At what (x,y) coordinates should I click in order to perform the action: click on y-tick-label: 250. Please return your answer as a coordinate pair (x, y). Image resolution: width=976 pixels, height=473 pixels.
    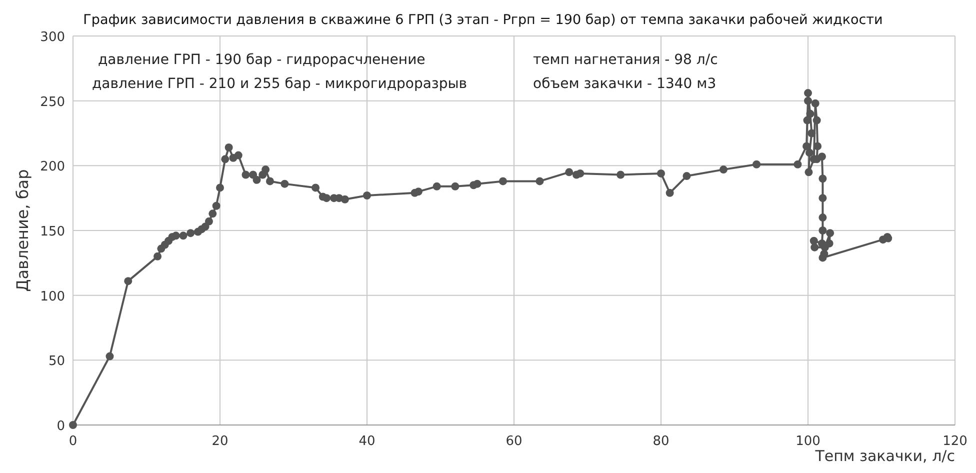
    Looking at the image, I should click on (52, 102).